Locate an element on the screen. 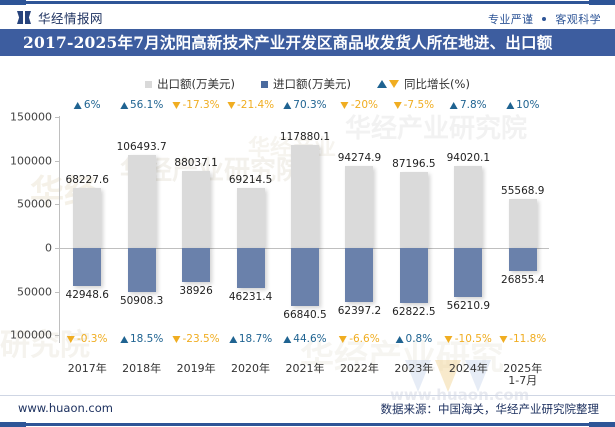 Image resolution: width=615 pixels, height=427 pixels. import-value-label: 62397.2 is located at coordinates (359, 311).